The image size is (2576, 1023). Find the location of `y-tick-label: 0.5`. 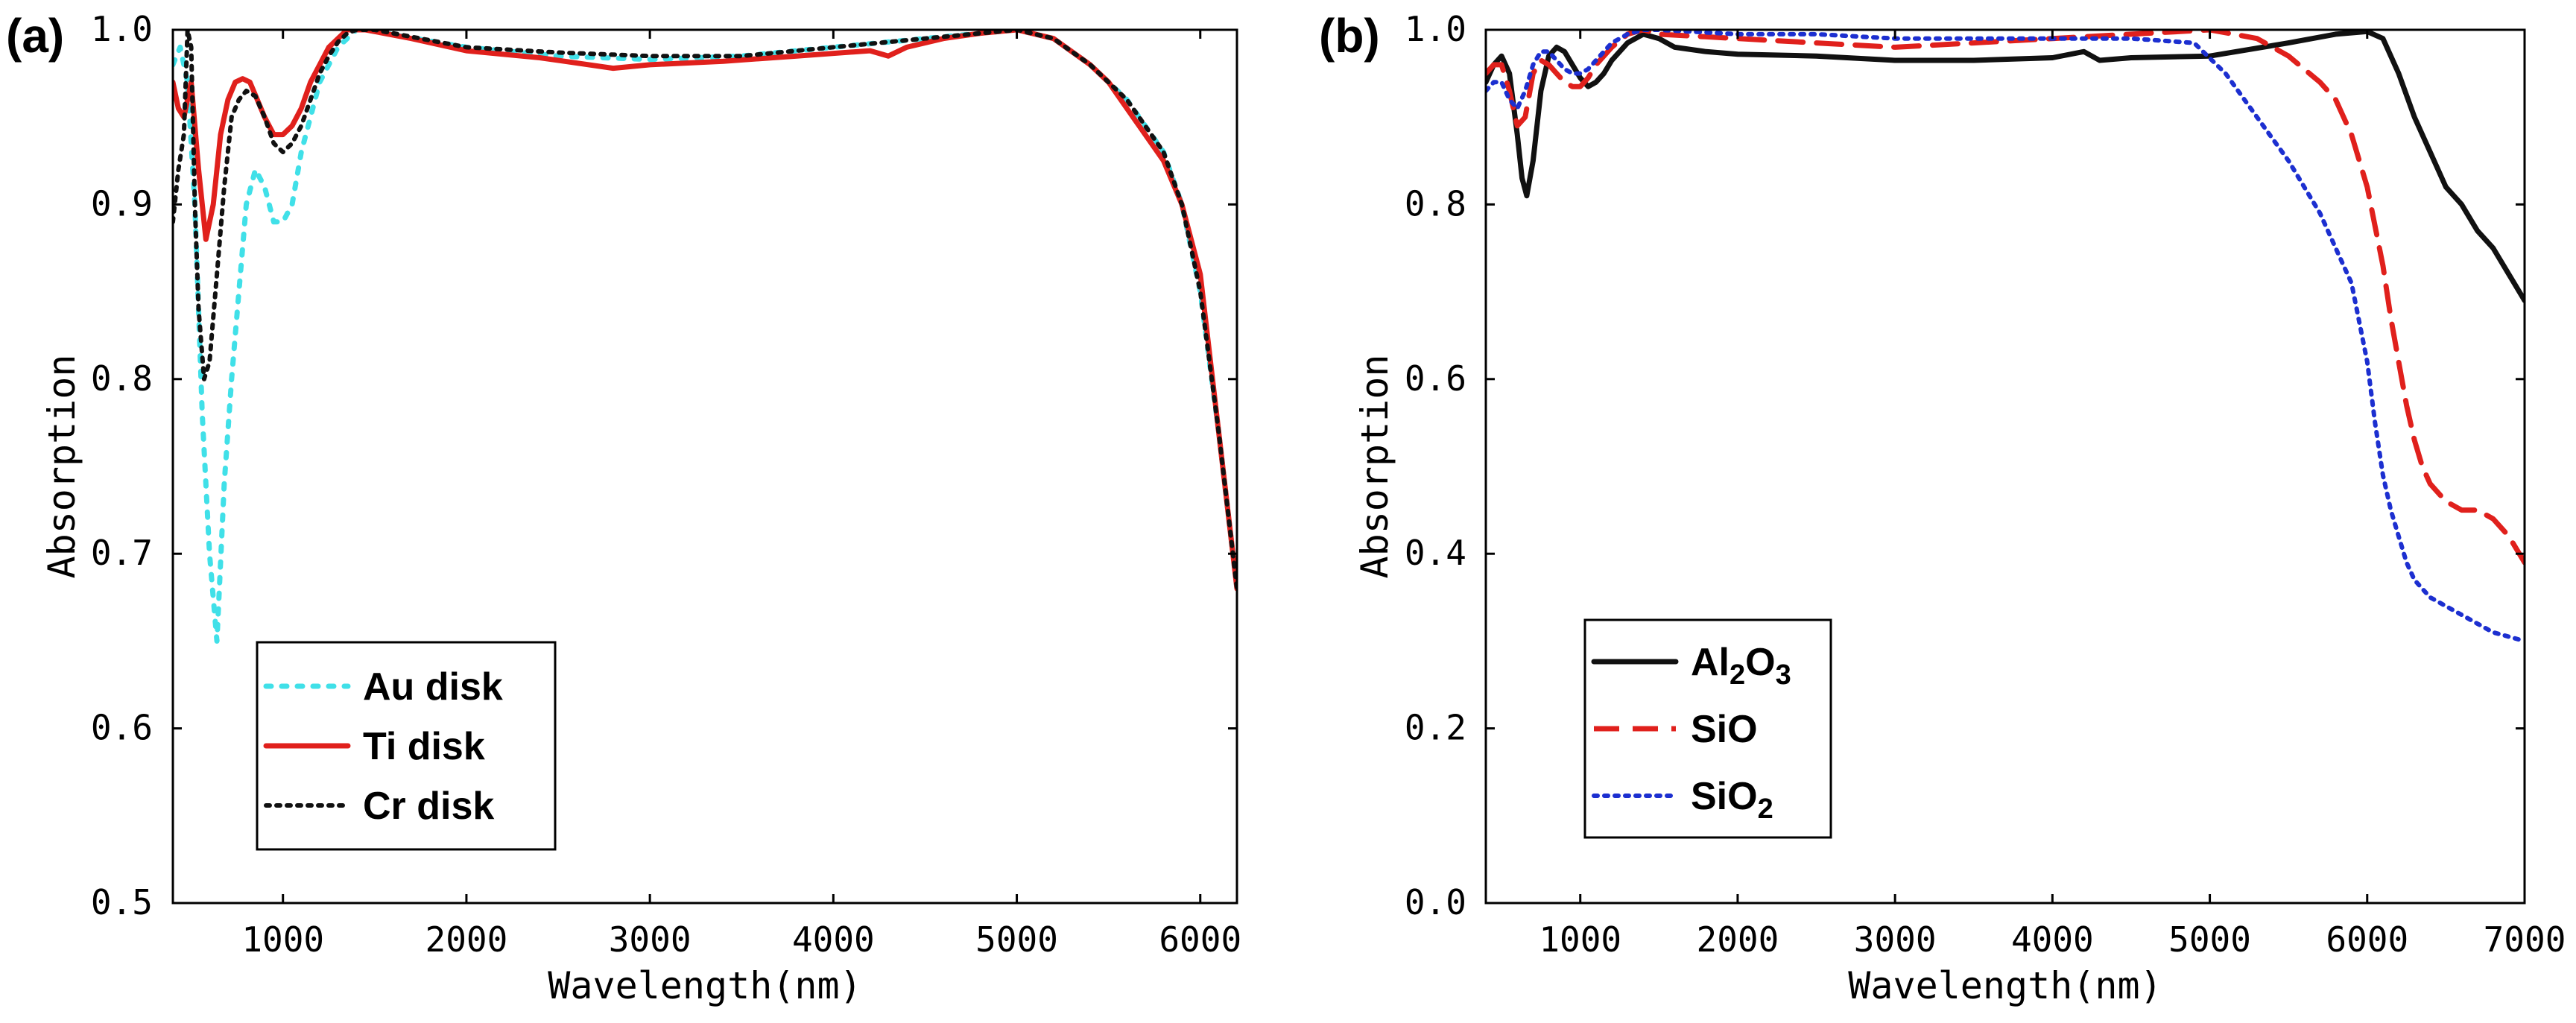

y-tick-label: 0.5 is located at coordinates (122, 902).